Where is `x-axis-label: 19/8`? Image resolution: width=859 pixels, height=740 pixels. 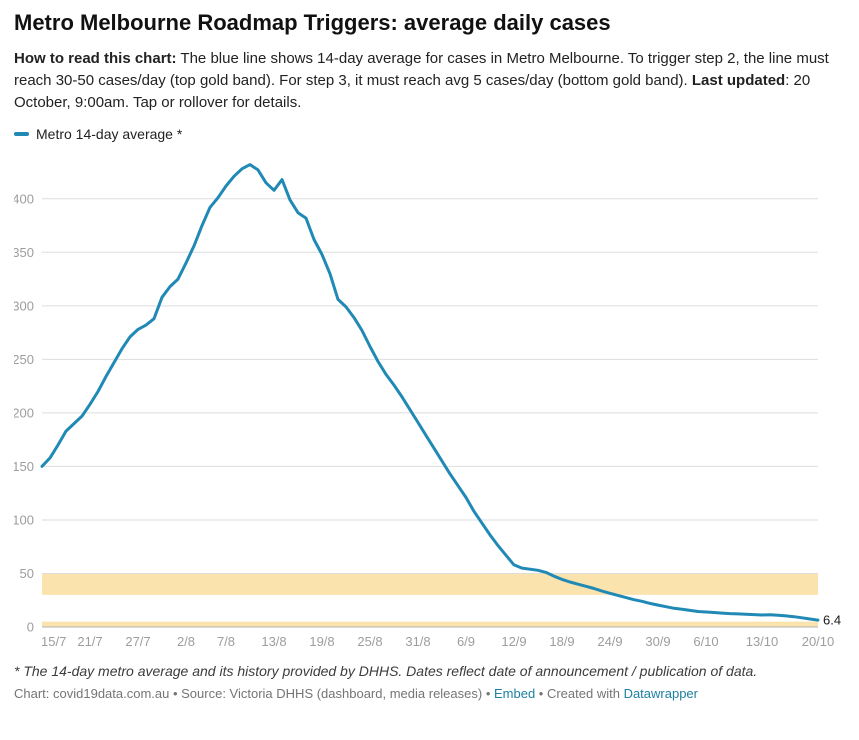 x-axis-label: 19/8 is located at coordinates (321, 641).